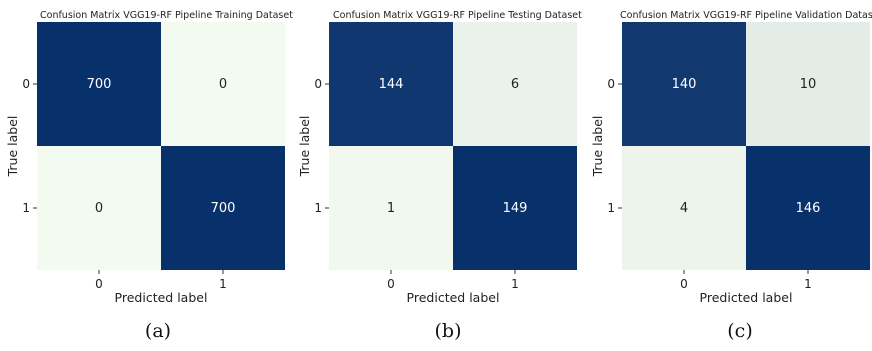 Image resolution: width=872 pixels, height=351 pixels. I want to click on matrix-cell-testing-r1-c0, so click(391, 208).